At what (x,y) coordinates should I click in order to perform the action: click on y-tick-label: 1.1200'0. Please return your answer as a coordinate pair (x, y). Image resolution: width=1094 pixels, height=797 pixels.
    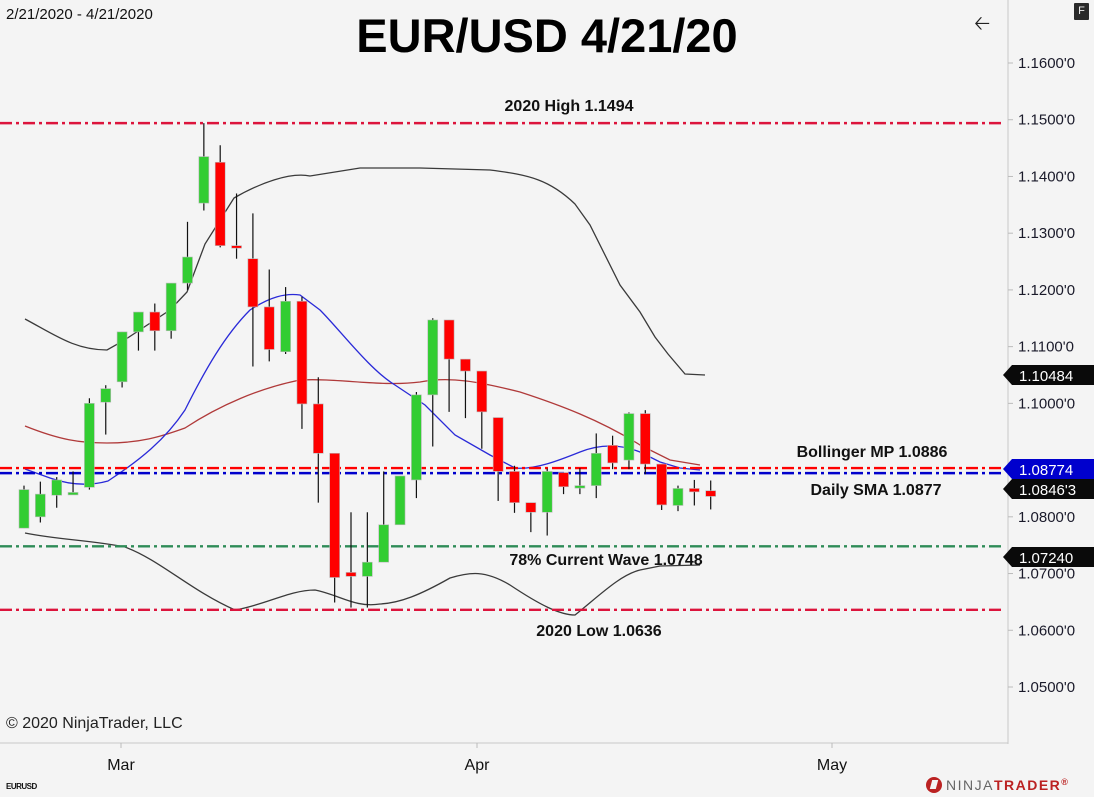
    Looking at the image, I should click on (1046, 290).